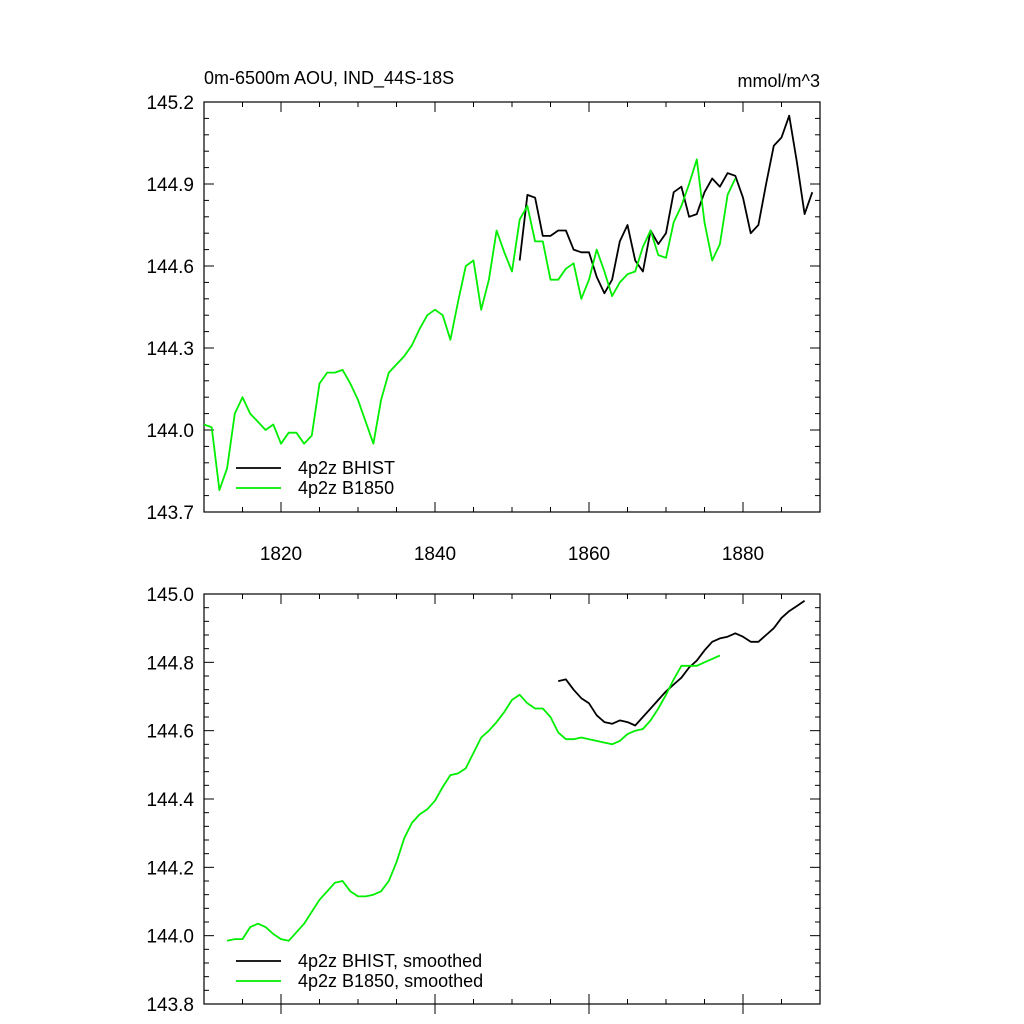  Describe the element at coordinates (170, 595) in the screenshot. I see `y-tick-label: 145.0` at that location.